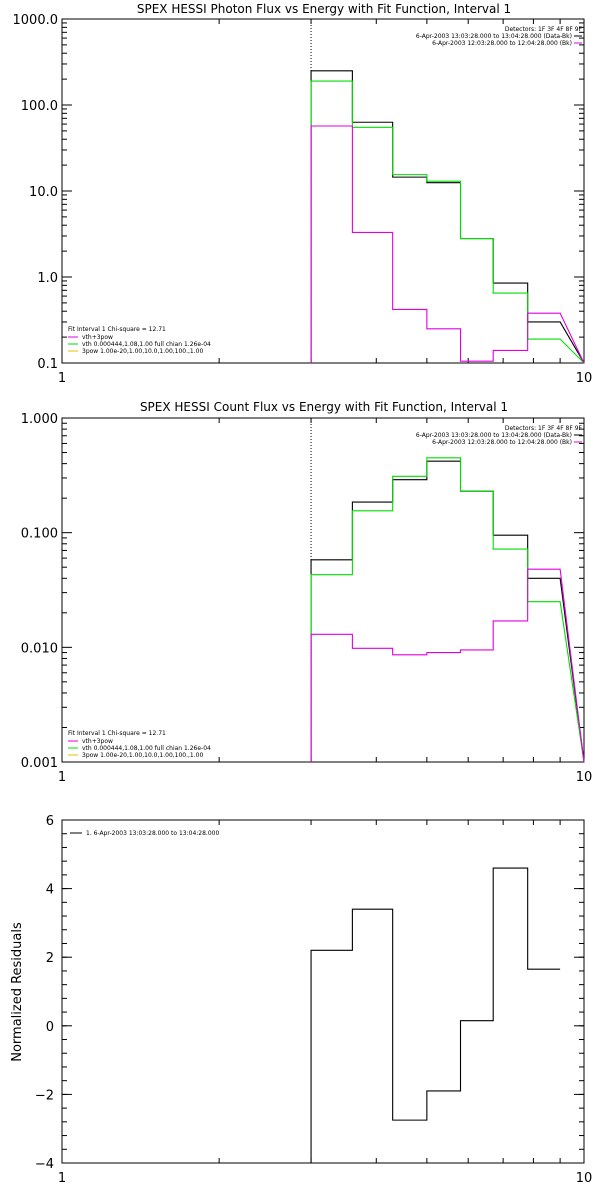 This screenshot has width=600, height=1200. I want to click on y-tick-label: 0.100, so click(39, 534).